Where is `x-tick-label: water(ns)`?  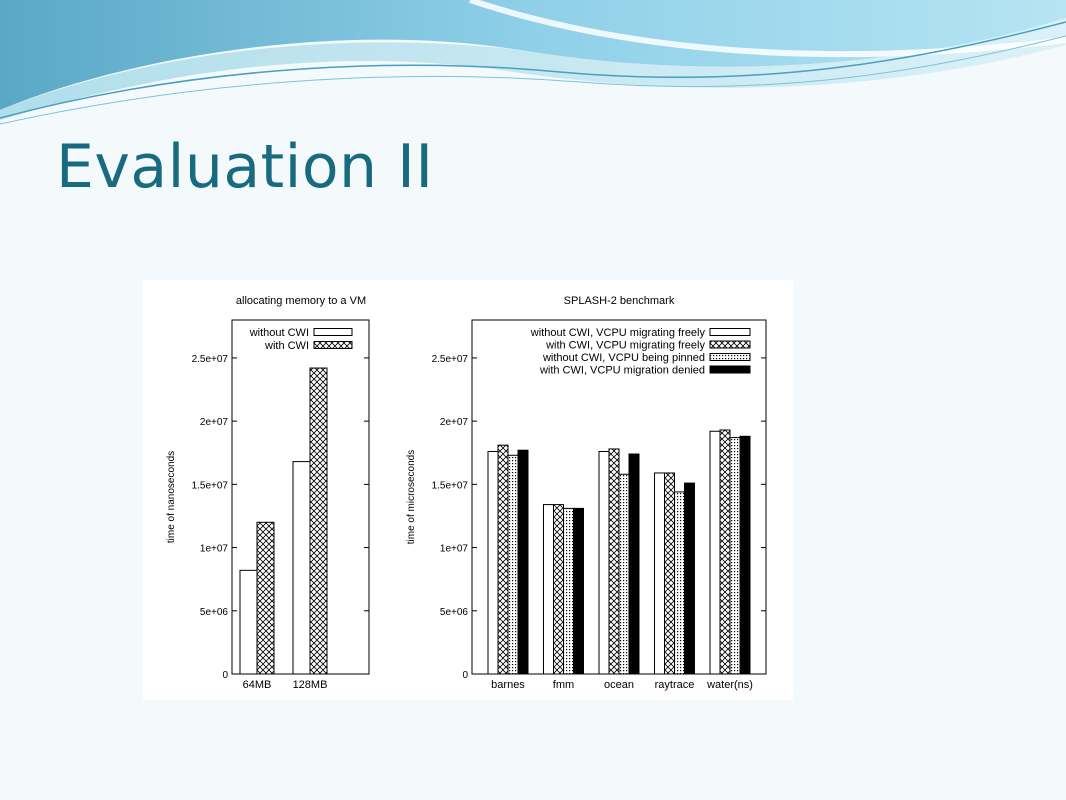
x-tick-label: water(ns) is located at coordinates (729, 685).